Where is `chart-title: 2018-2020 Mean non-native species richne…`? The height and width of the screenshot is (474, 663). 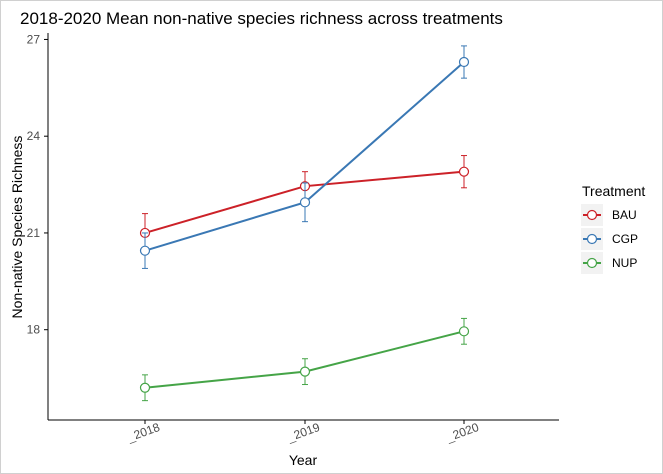
chart-title: 2018-2020 Mean non-native species richne… is located at coordinates (261, 18).